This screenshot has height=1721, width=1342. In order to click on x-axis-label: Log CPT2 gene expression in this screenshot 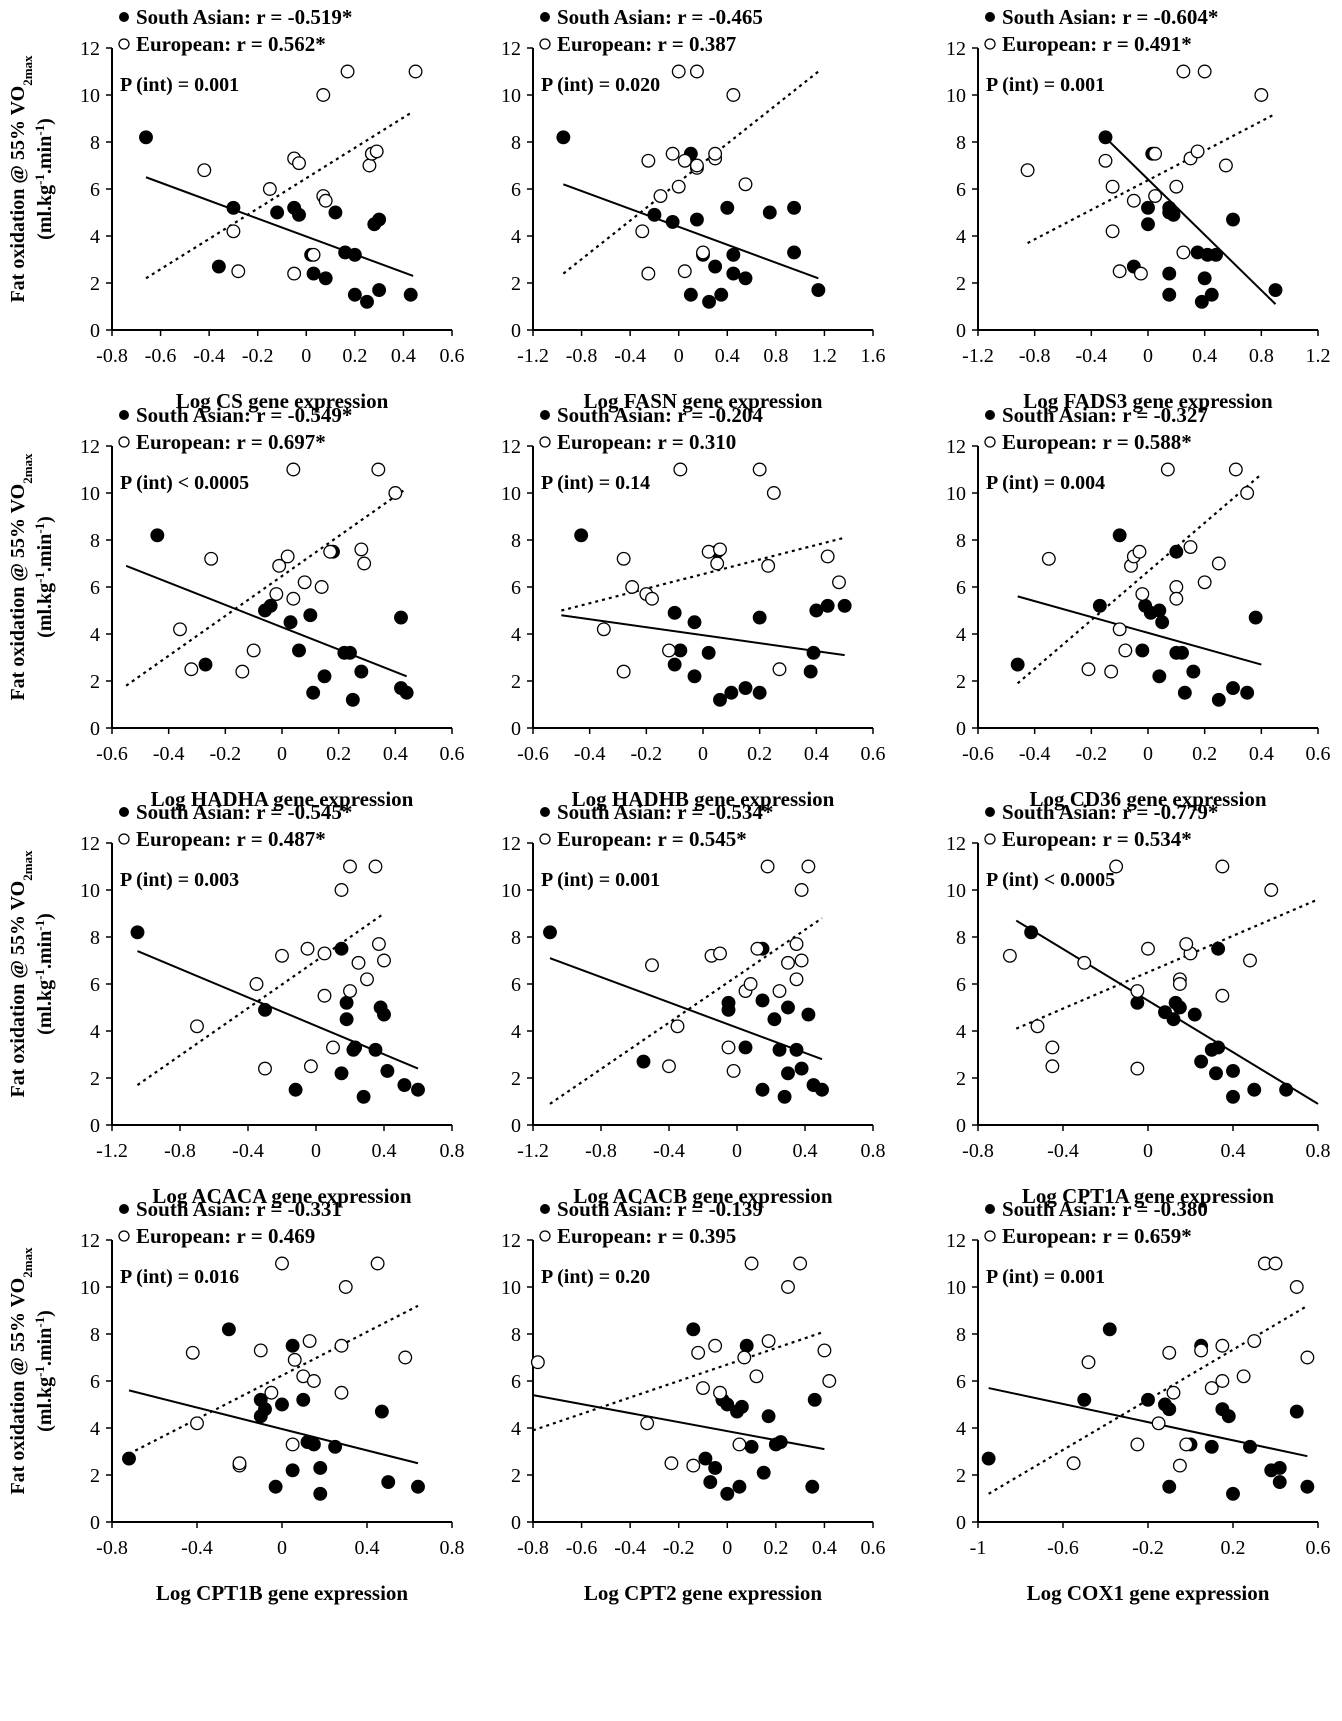, I will do `click(703, 1593)`.